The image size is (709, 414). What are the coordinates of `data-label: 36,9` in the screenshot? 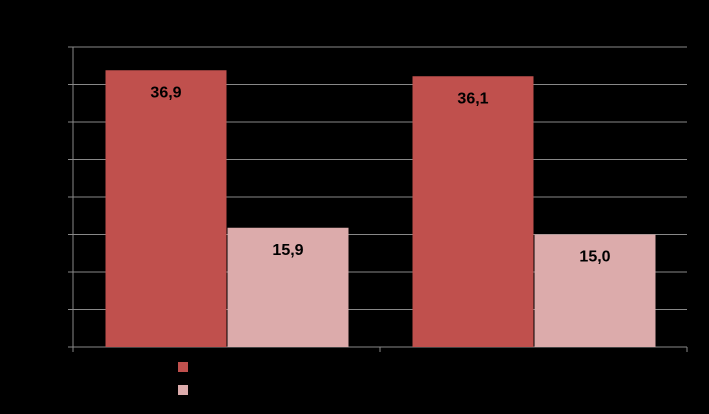 It's located at (165, 92).